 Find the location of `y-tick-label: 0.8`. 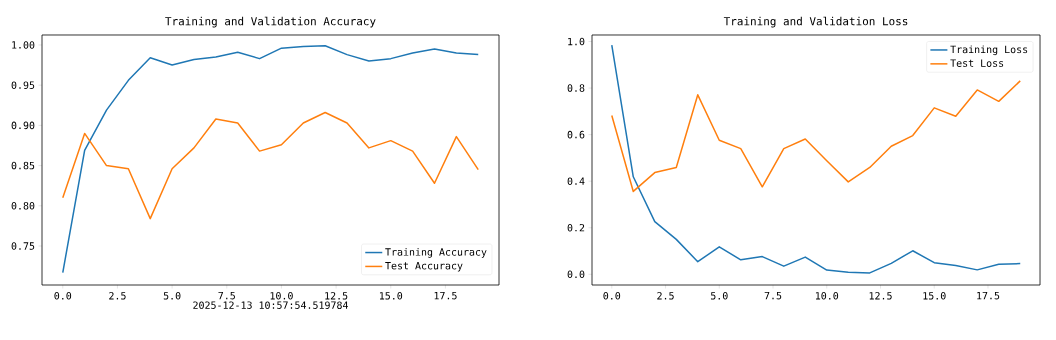

y-tick-label: 0.8 is located at coordinates (576, 88).